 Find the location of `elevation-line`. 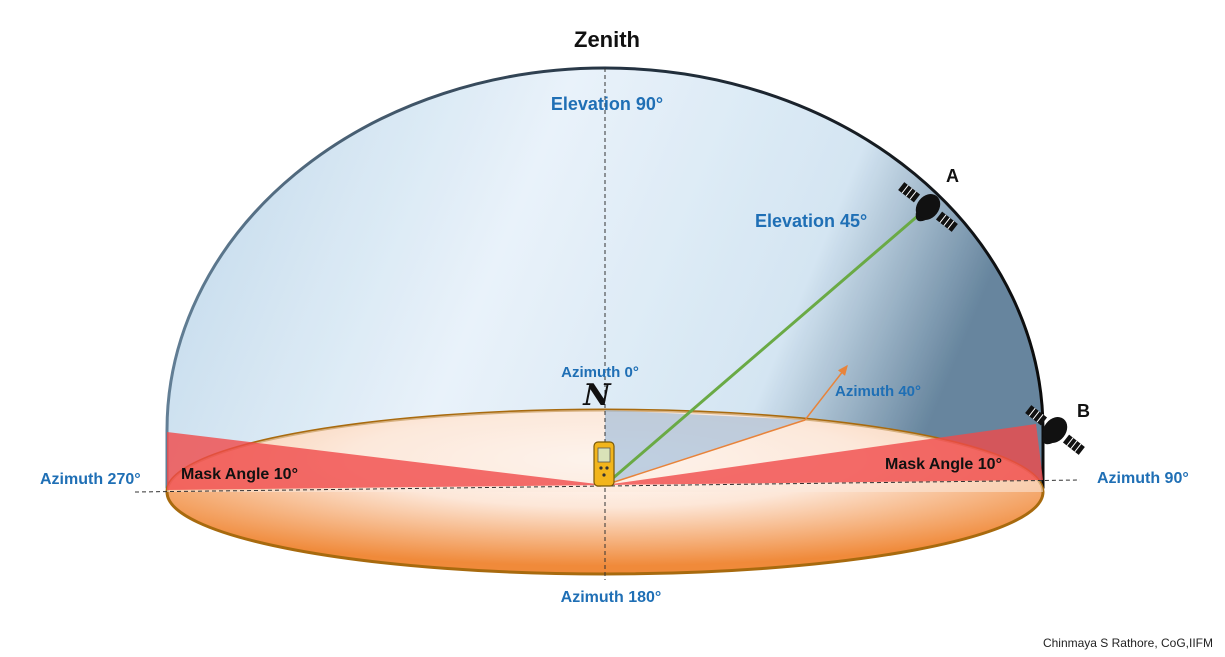

elevation-line is located at coordinates (762, 349).